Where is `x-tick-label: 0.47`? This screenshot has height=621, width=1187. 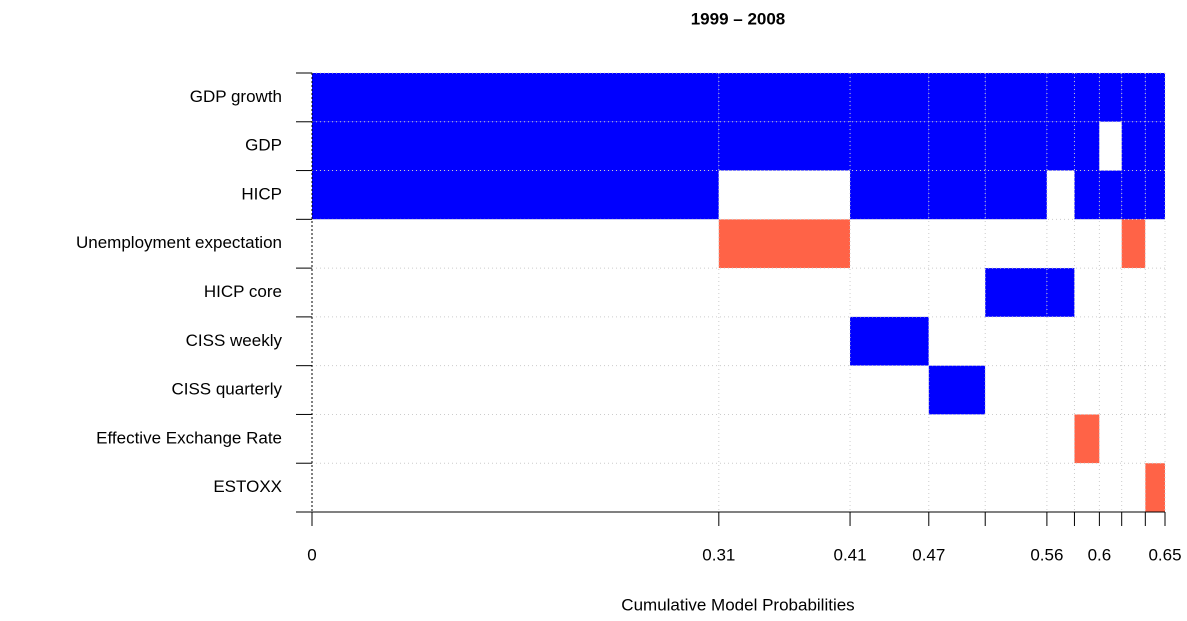
x-tick-label: 0.47 is located at coordinates (928, 554).